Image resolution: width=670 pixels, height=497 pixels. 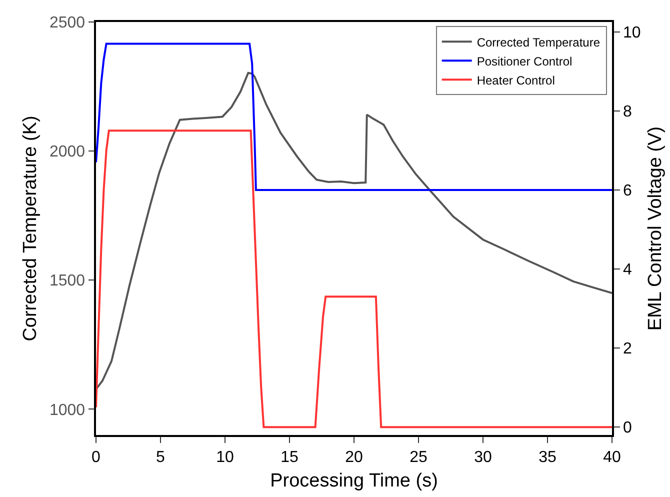 What do you see at coordinates (67, 281) in the screenshot?
I see `y-tick-label: 1500` at bounding box center [67, 281].